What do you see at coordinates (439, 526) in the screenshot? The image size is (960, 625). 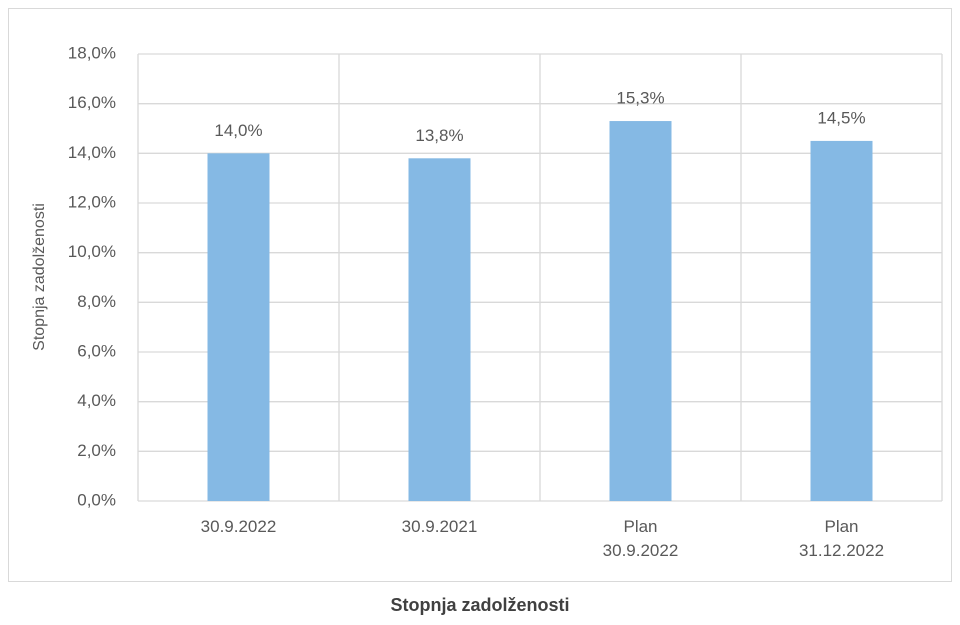 I see `x-tick-label: 30.9.2021` at bounding box center [439, 526].